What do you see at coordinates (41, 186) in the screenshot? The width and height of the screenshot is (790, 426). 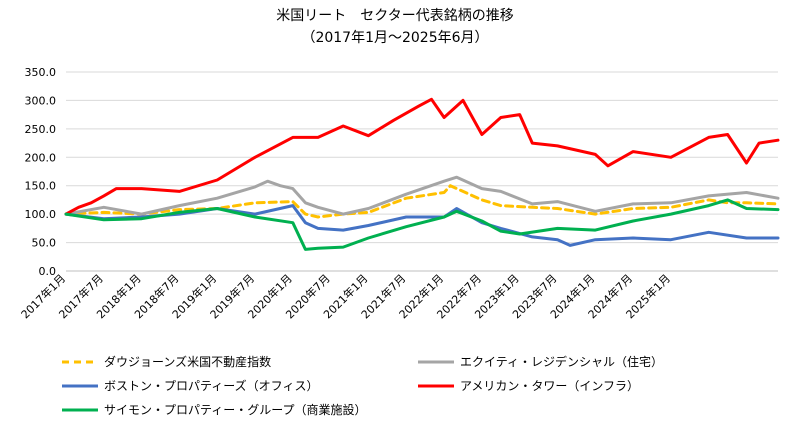 I see `y-tick-label: 150.0` at bounding box center [41, 186].